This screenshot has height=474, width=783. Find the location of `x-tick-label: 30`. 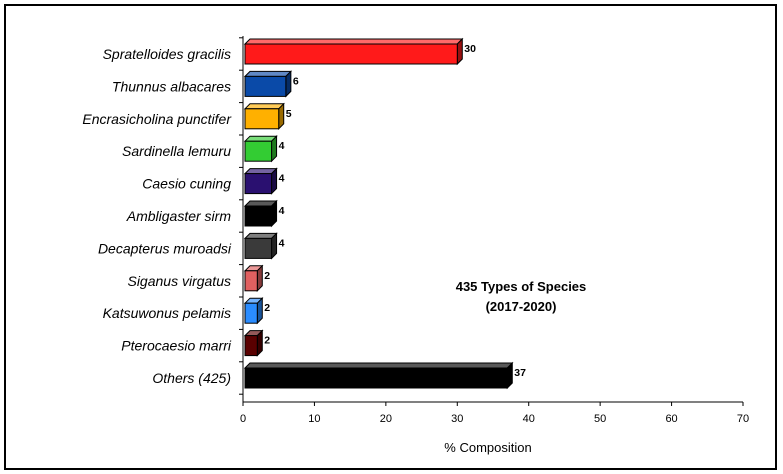

x-tick-label: 30 is located at coordinates (457, 419).